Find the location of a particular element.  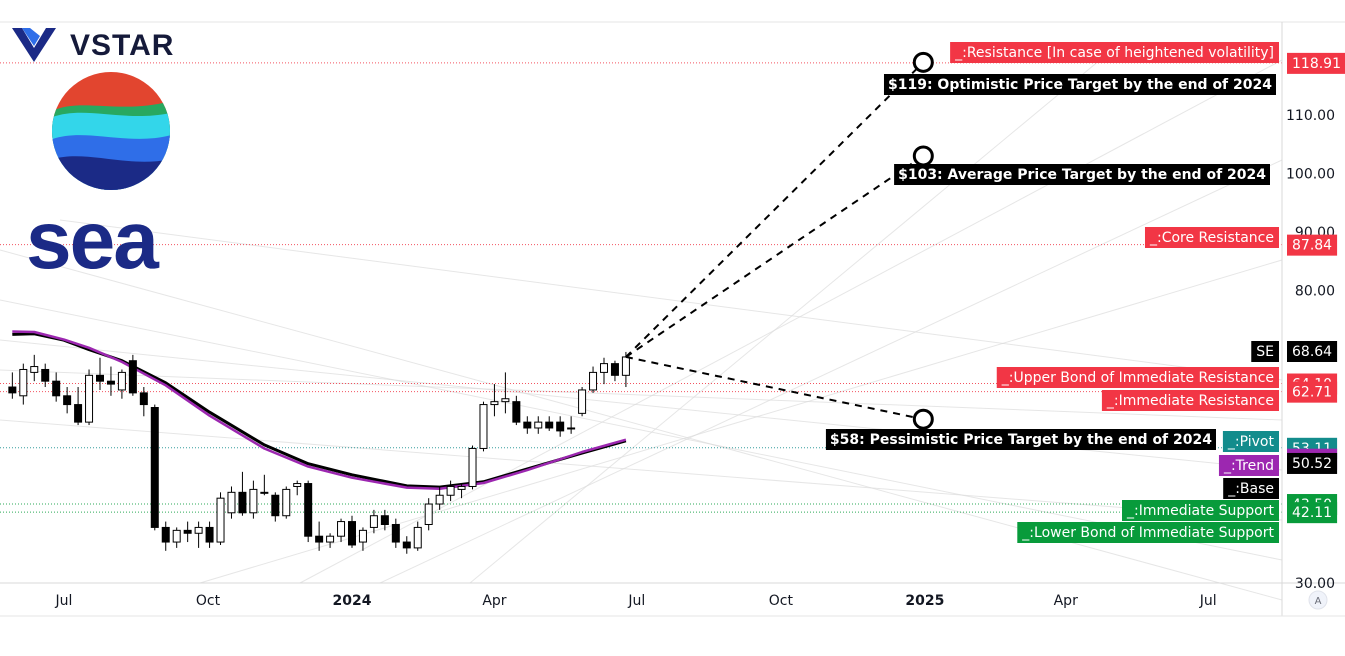

auto-scale-circle is located at coordinates (1318, 600).